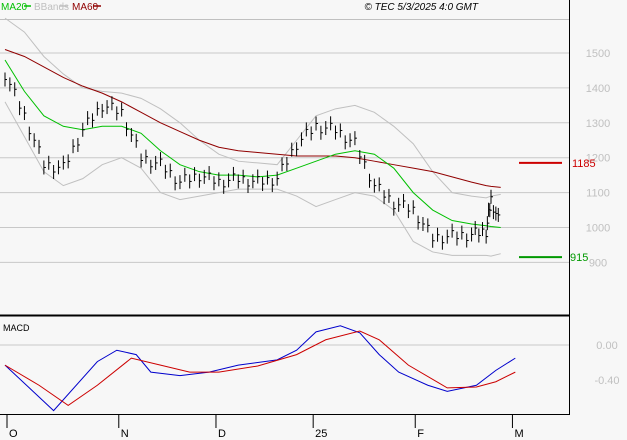 This screenshot has height=440, width=627. I want to click on x-tick-label: M, so click(518, 434).